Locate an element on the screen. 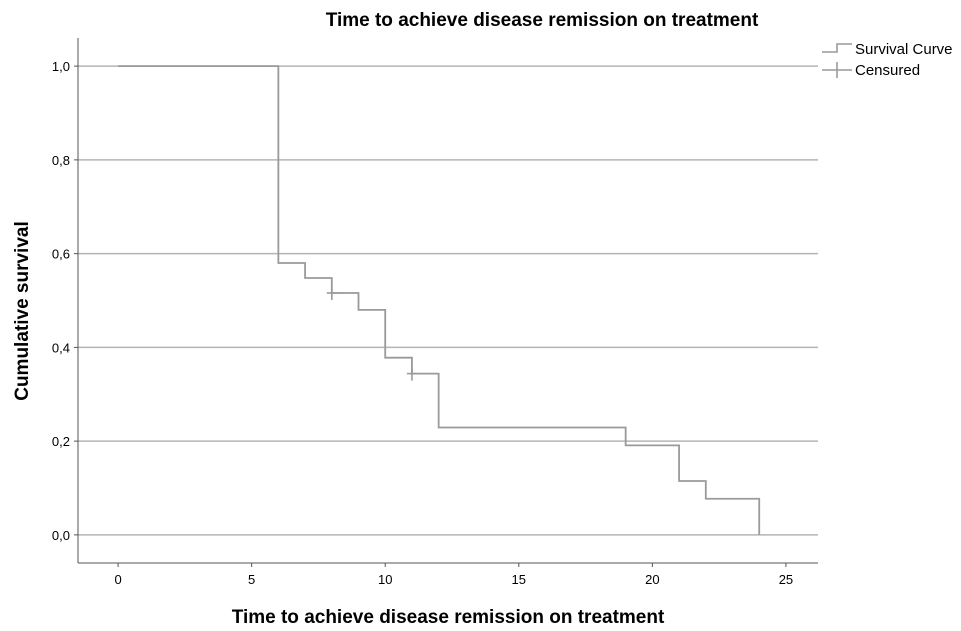 This screenshot has height=631, width=961. y-tick-label-1: 0,2 is located at coordinates (61, 441).